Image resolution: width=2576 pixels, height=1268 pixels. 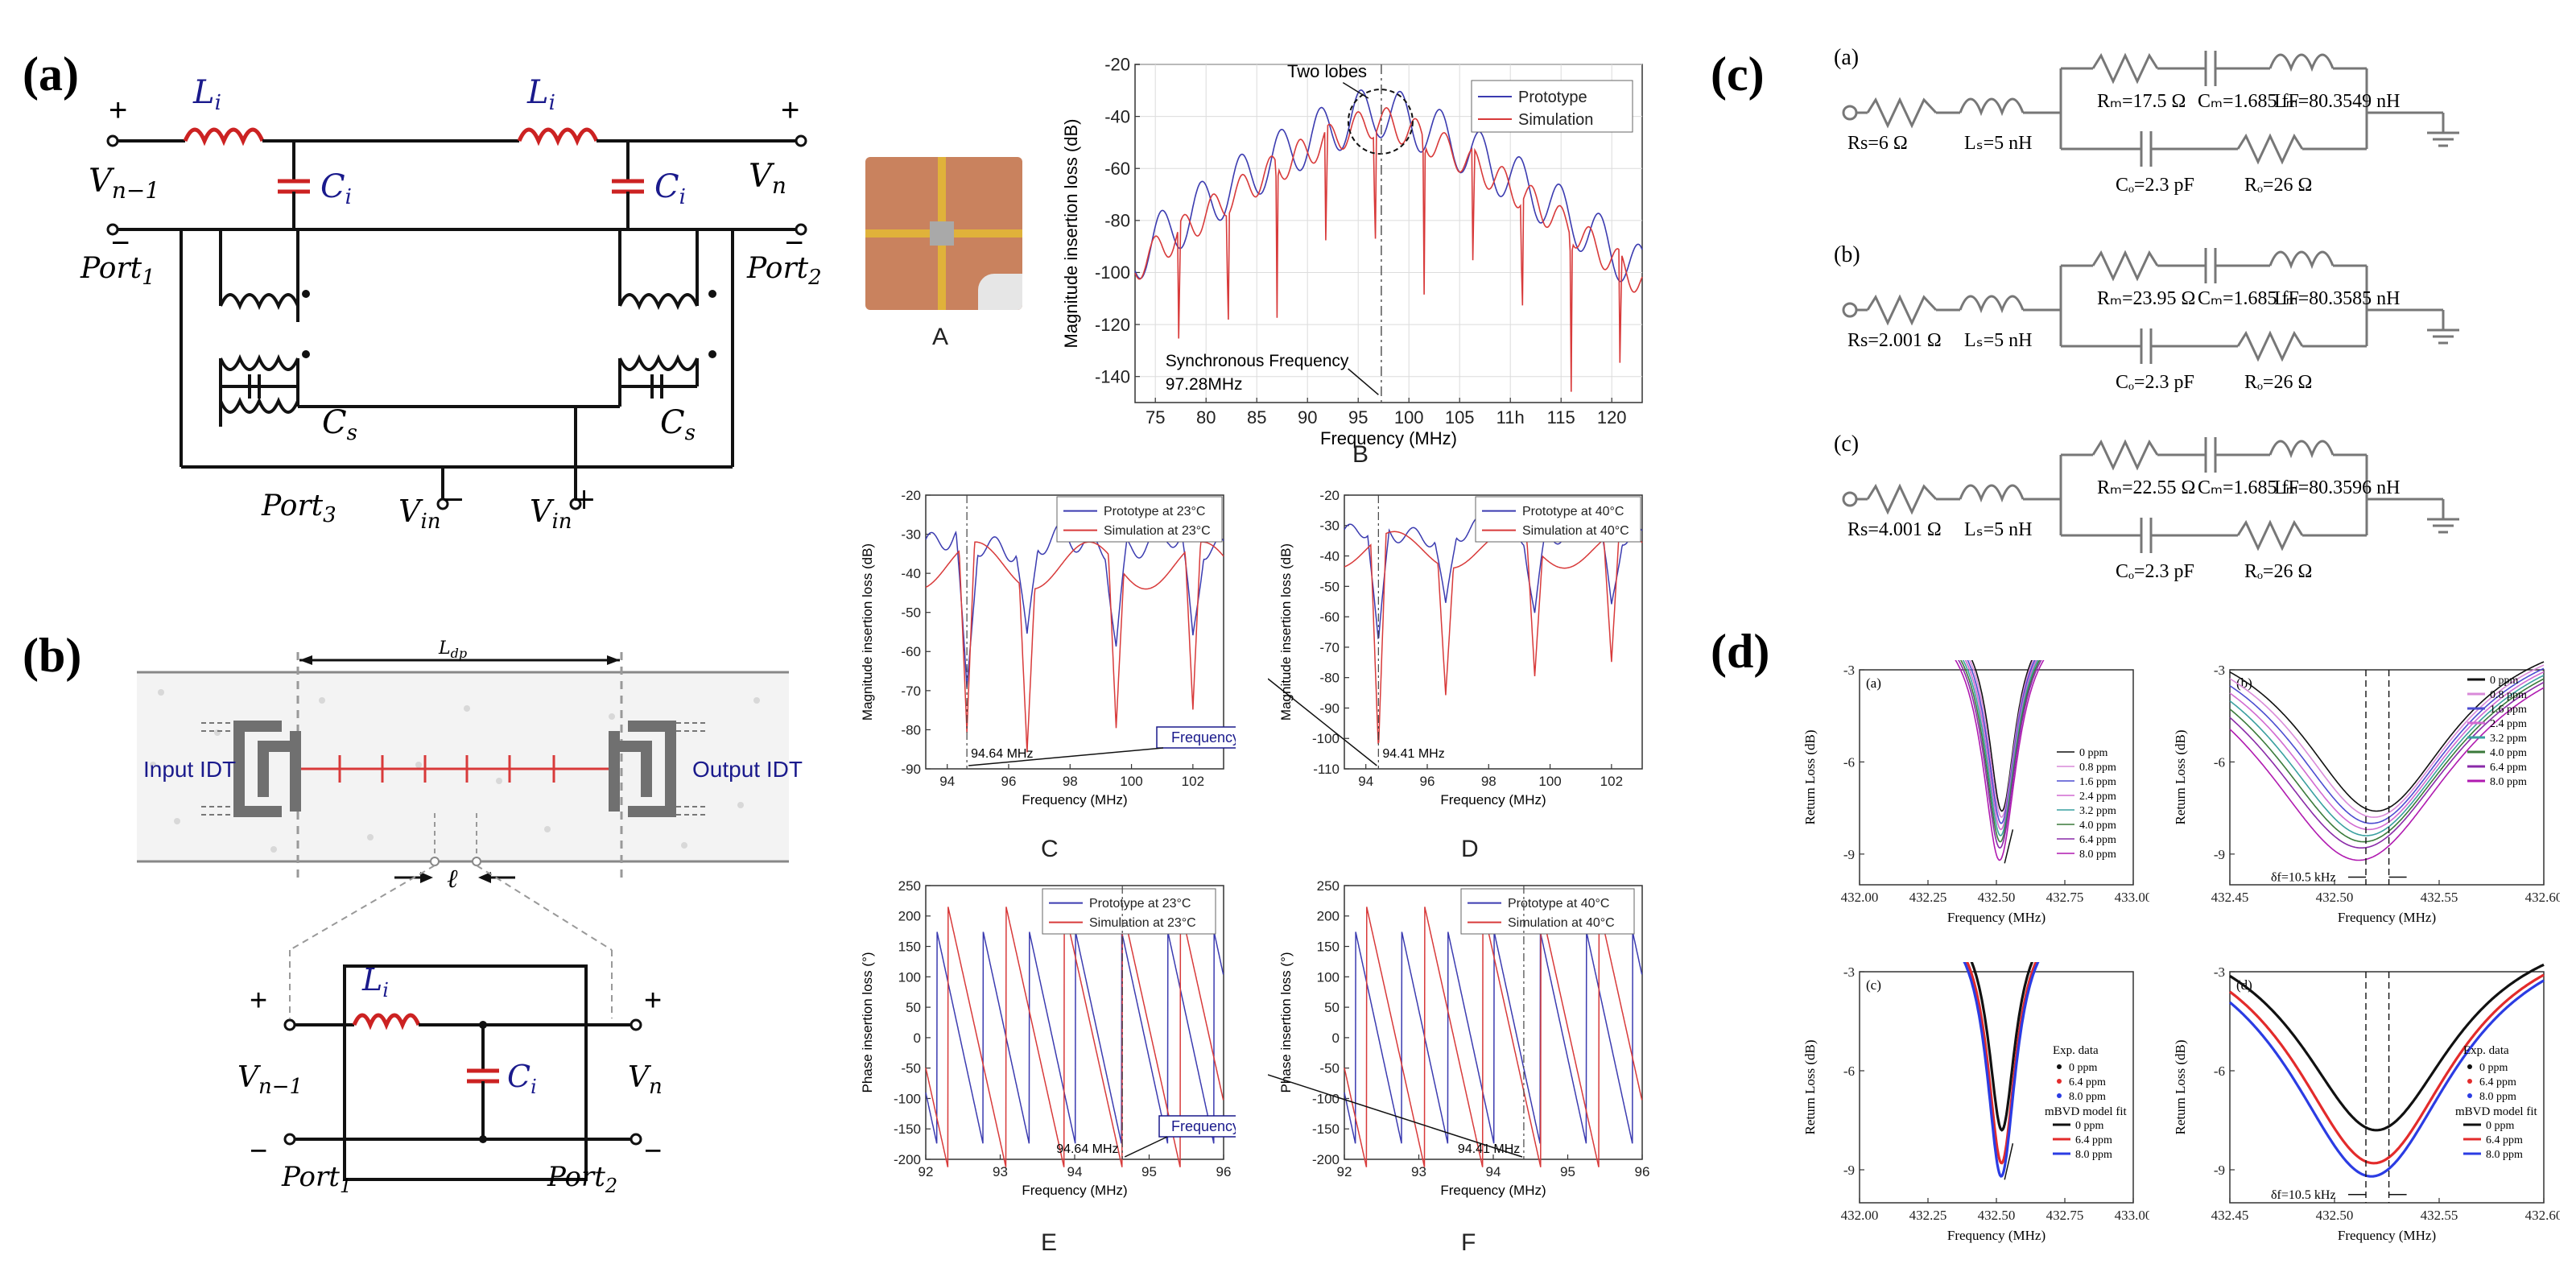 What do you see at coordinates (2097, 811) in the screenshot?
I see `legend-entry: 3.2 ppm` at bounding box center [2097, 811].